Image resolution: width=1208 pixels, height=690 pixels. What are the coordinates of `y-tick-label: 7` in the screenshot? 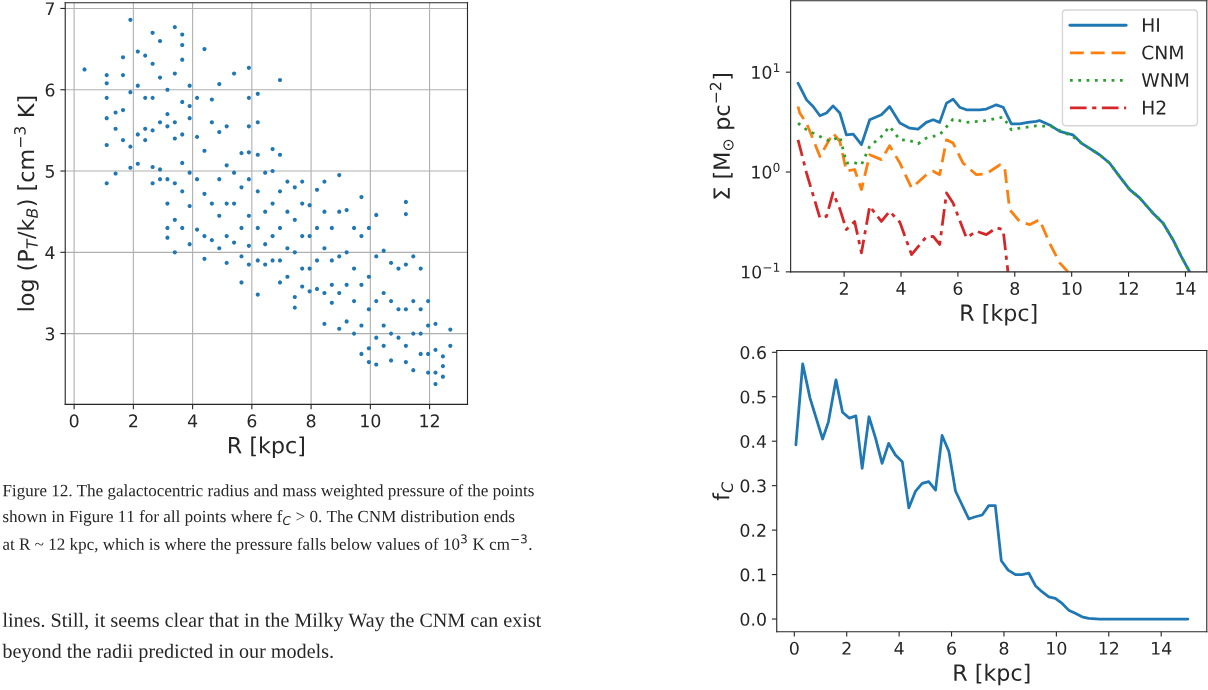 It's located at (50, 9).